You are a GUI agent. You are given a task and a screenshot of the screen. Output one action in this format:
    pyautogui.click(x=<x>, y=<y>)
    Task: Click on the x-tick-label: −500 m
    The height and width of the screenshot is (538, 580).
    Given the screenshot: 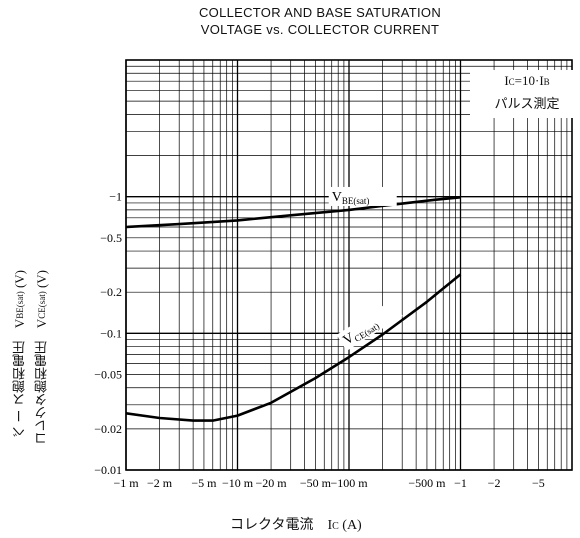 What is the action you would take?
    pyautogui.click(x=427, y=483)
    